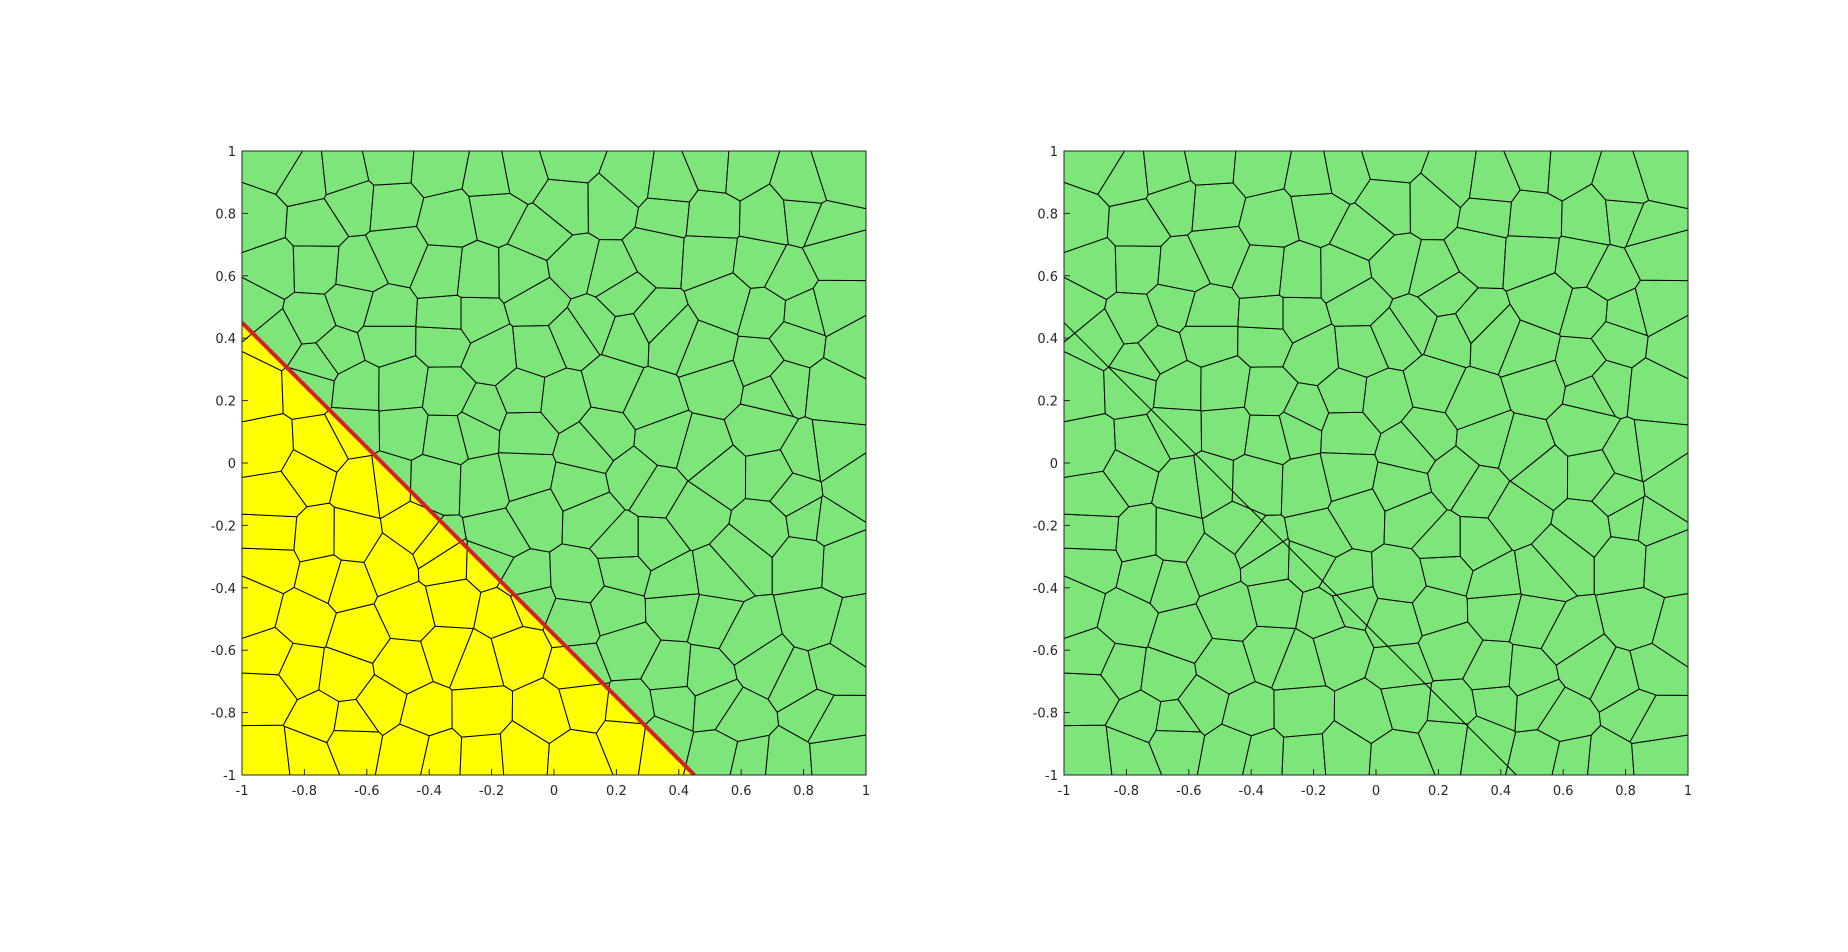 This screenshot has width=1848, height=952. What do you see at coordinates (1045, 589) in the screenshot?
I see `y-tick-label: -0.4` at bounding box center [1045, 589].